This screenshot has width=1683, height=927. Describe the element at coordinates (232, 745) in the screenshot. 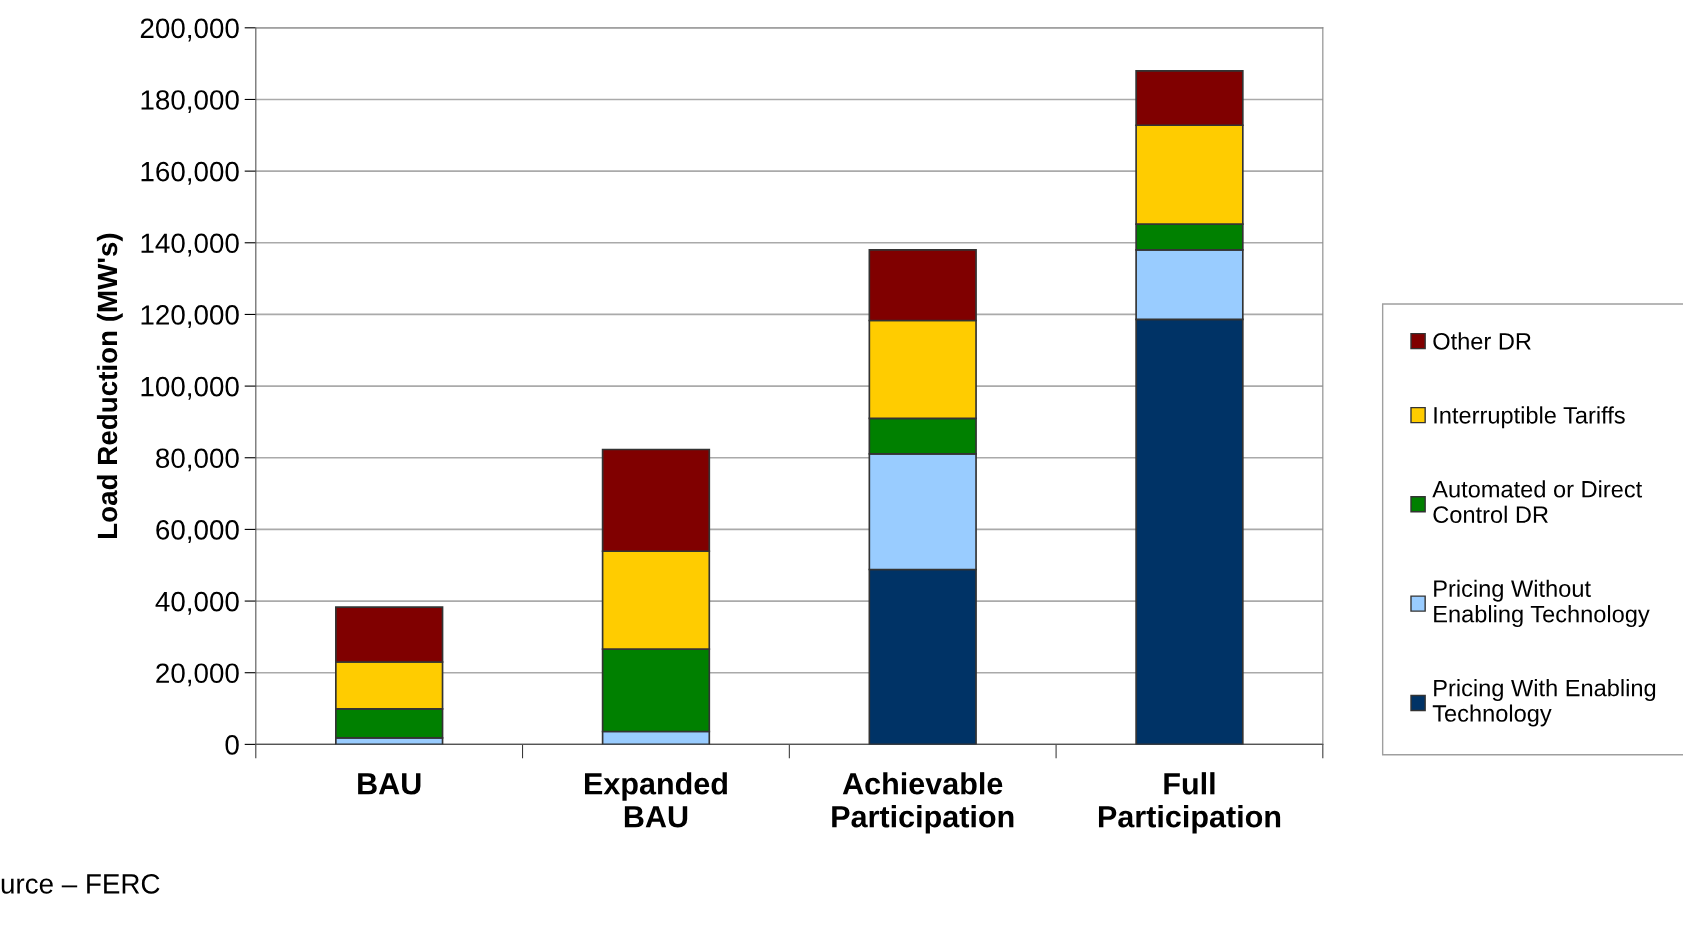

I see `y-tick-label: 0` at that location.